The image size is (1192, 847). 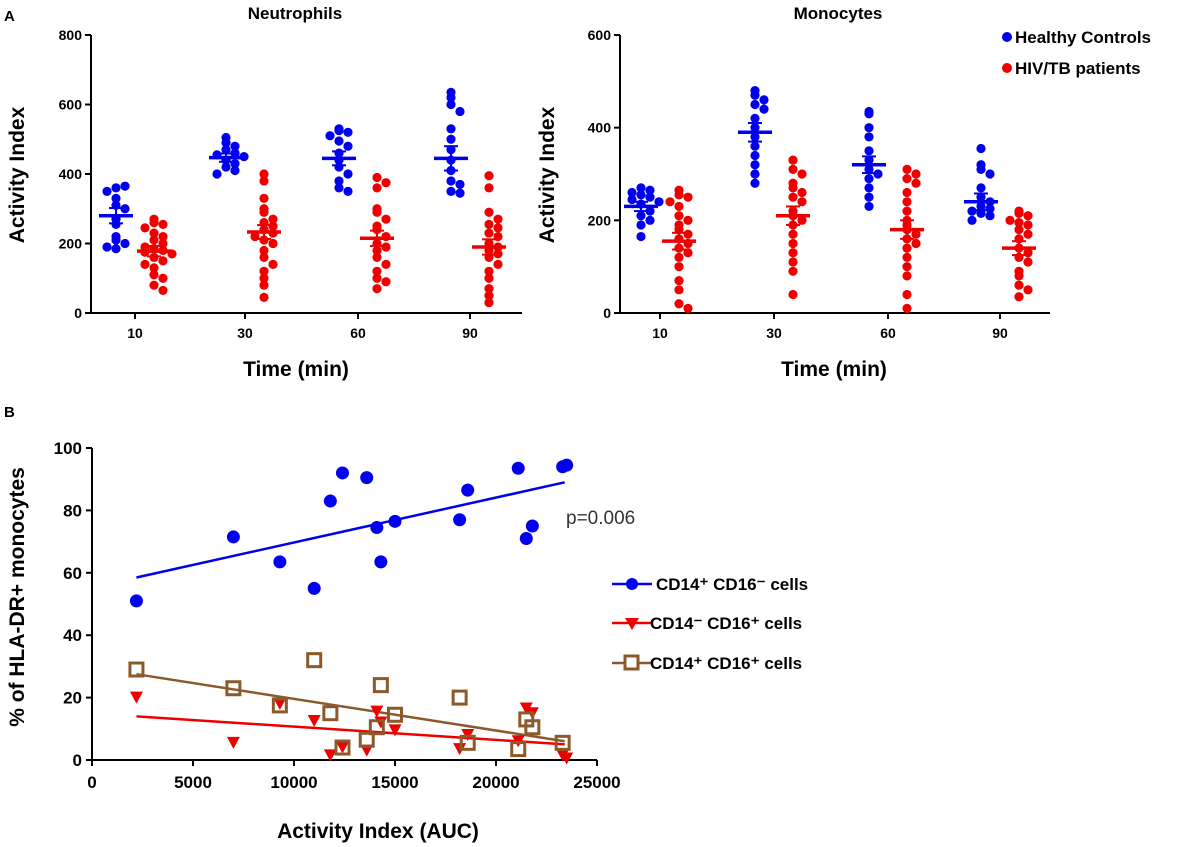 What do you see at coordinates (193, 782) in the screenshot?
I see `x-tick-label: 5000` at bounding box center [193, 782].